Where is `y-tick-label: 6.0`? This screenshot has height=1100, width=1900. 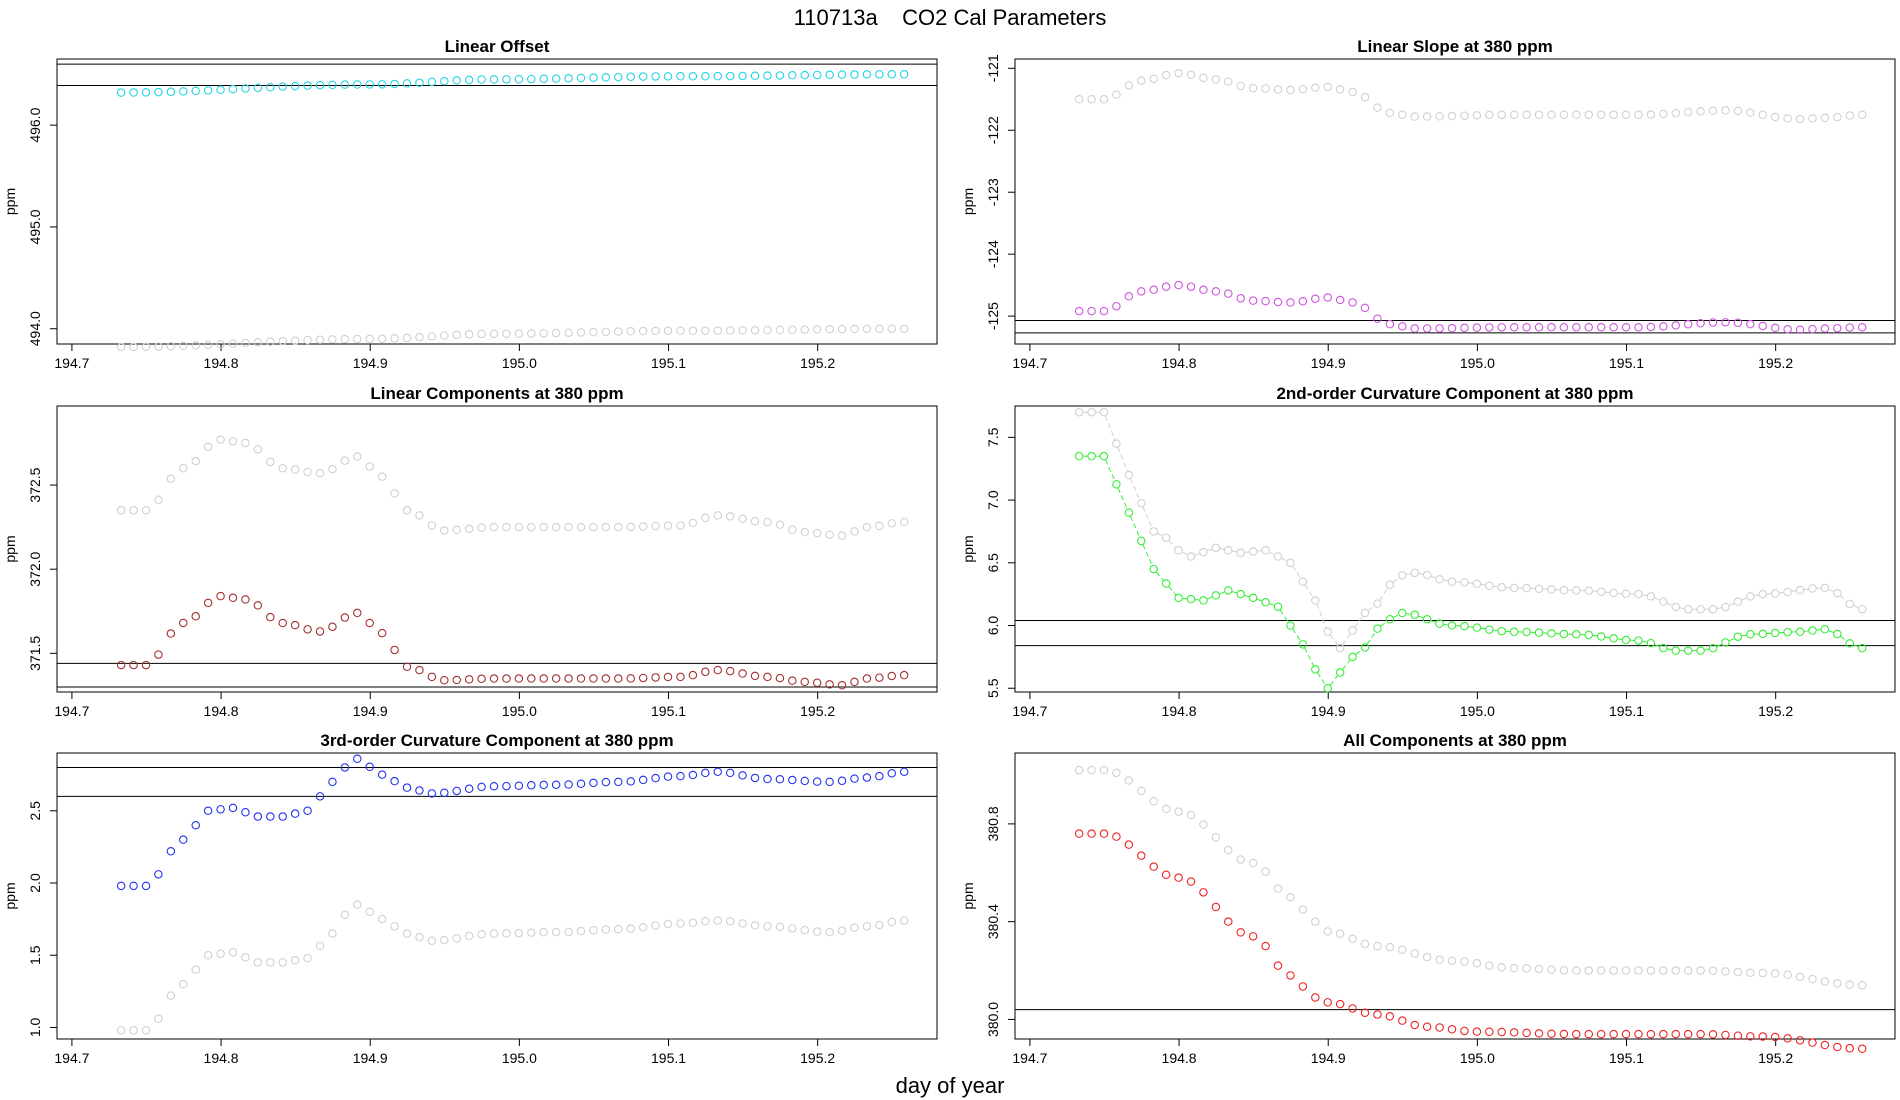 y-tick-label: 6.0 is located at coordinates (993, 626).